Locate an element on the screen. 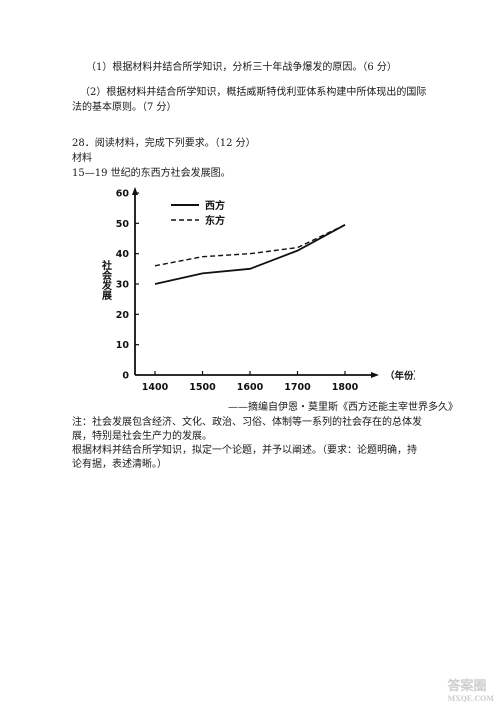 This screenshot has width=500, height=707. y-tick-label: 20 is located at coordinates (123, 315).